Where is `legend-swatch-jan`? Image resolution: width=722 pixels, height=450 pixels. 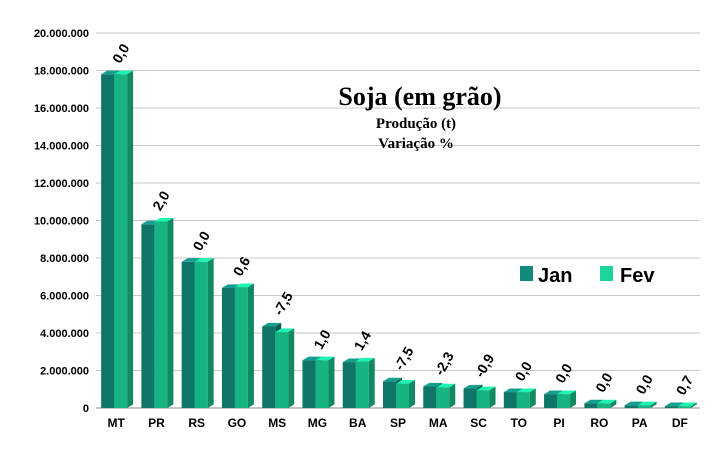 legend-swatch-jan is located at coordinates (526, 273).